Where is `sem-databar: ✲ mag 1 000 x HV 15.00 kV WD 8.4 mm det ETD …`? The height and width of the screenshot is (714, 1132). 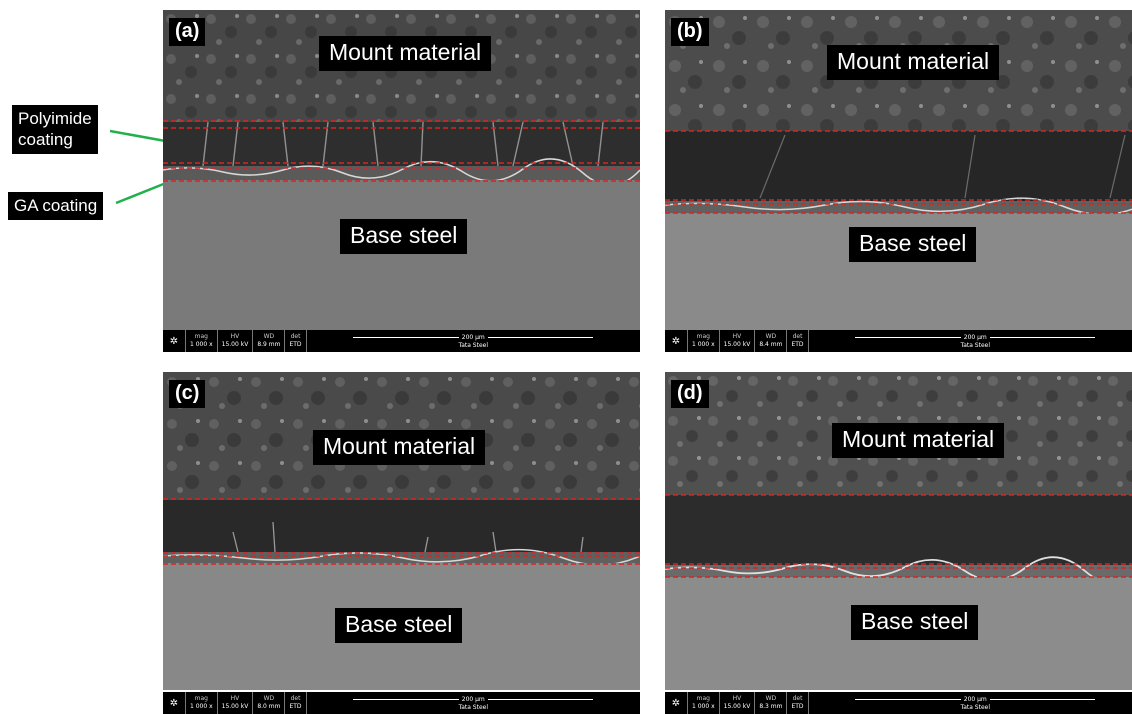 sem-databar: ✲ mag 1 000 x HV 15.00 kV WD 8.4 mm det ETD … is located at coordinates (898, 341).